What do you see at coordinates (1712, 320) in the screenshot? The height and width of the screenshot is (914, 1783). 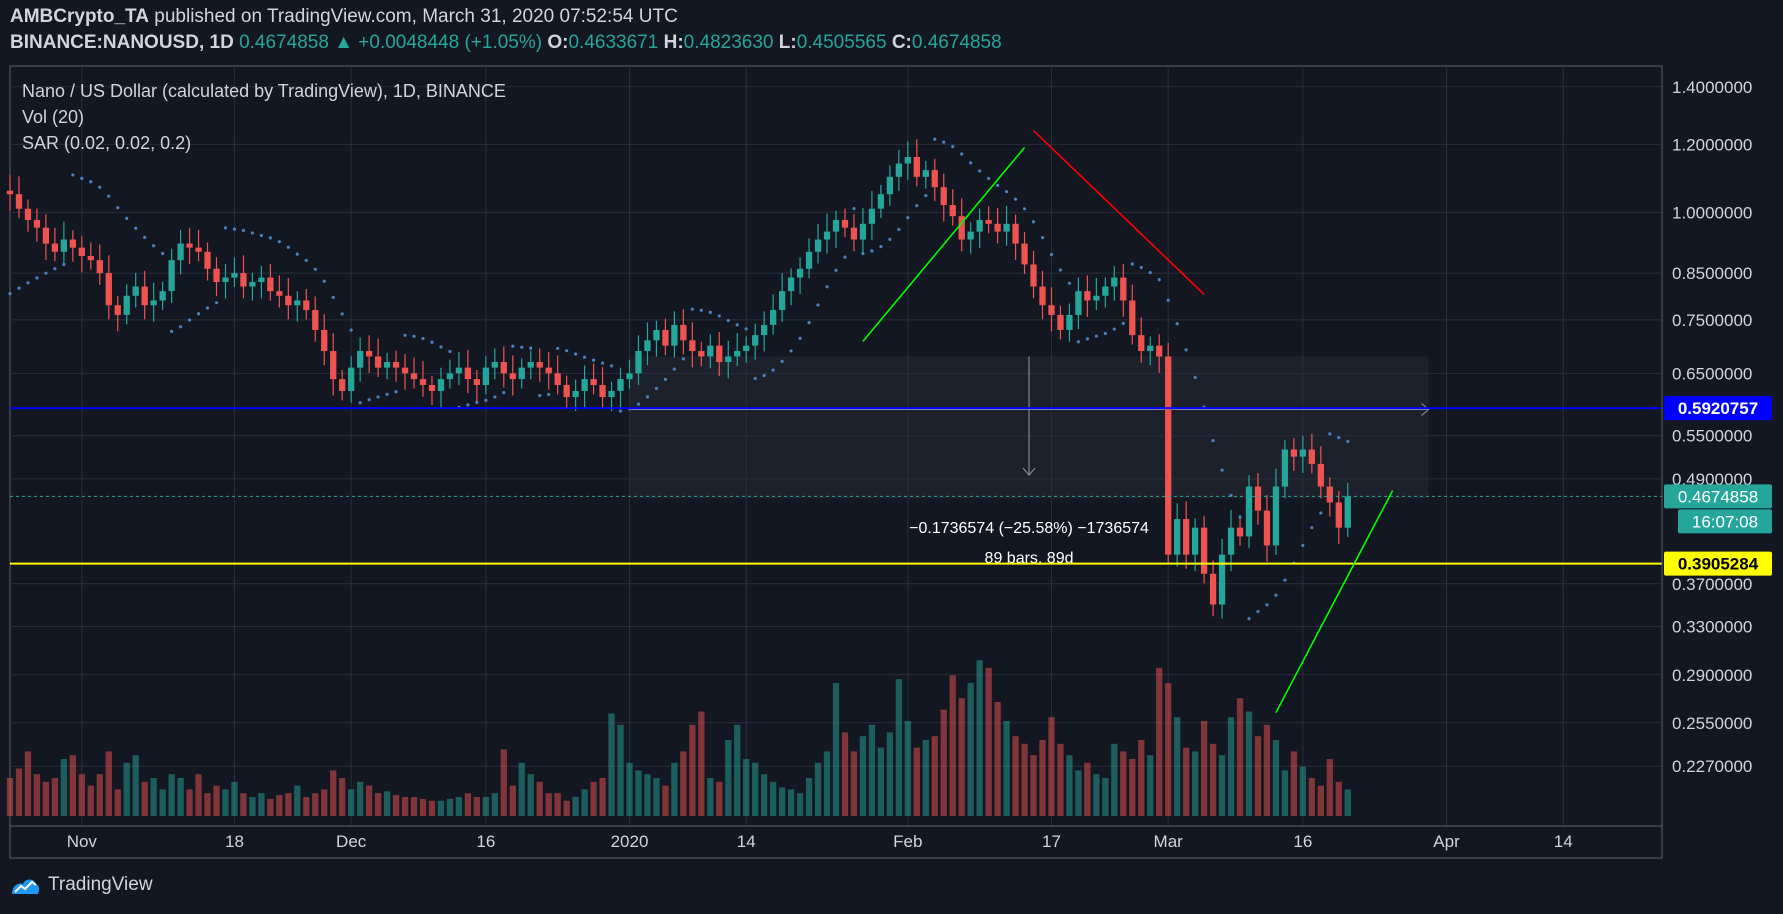 I see `price-tick-label: 0.7500000` at bounding box center [1712, 320].